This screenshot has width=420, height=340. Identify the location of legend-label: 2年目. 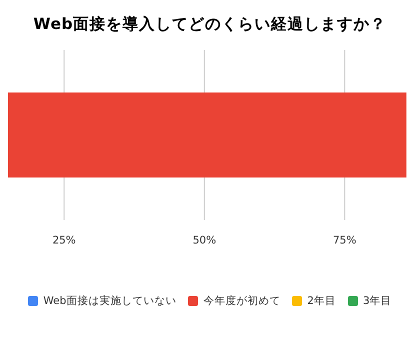
(321, 301).